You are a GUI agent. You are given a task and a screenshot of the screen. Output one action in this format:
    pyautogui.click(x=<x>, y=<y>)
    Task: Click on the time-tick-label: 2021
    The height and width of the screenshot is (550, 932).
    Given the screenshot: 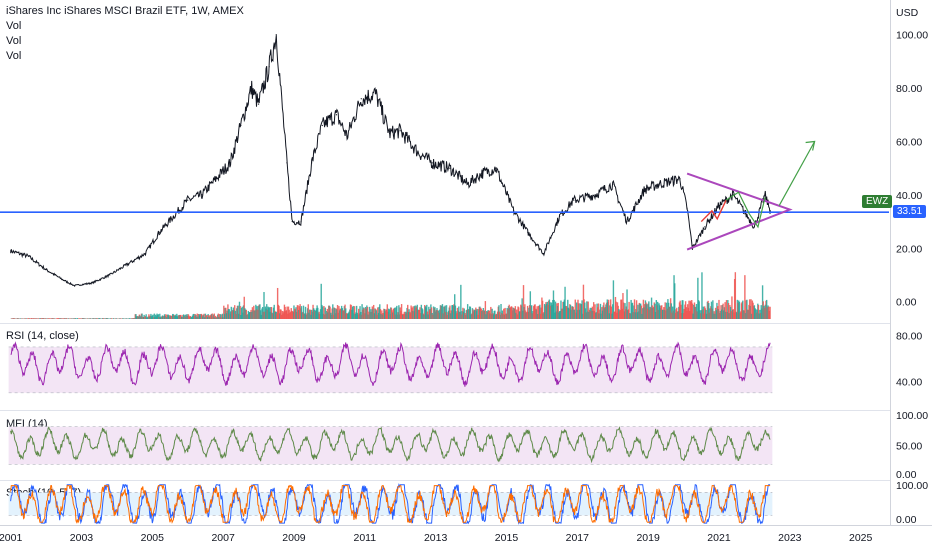 What is the action you would take?
    pyautogui.click(x=719, y=538)
    